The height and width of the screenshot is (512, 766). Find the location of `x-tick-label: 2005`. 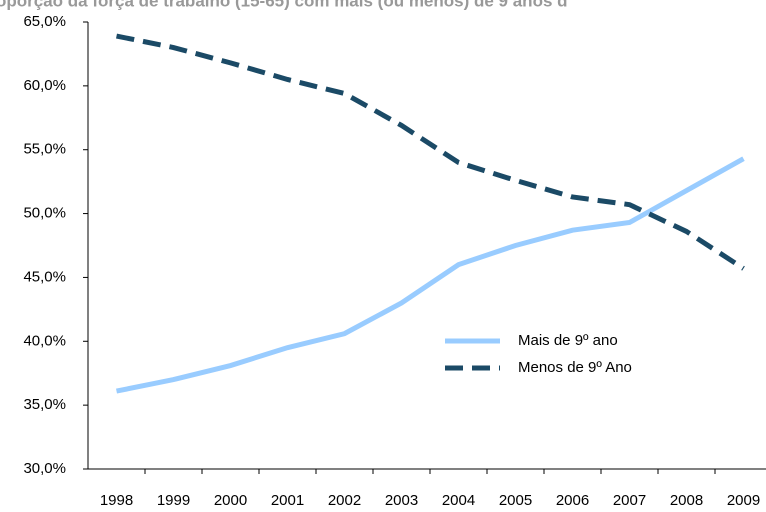

x-tick-label: 2005 is located at coordinates (515, 500).